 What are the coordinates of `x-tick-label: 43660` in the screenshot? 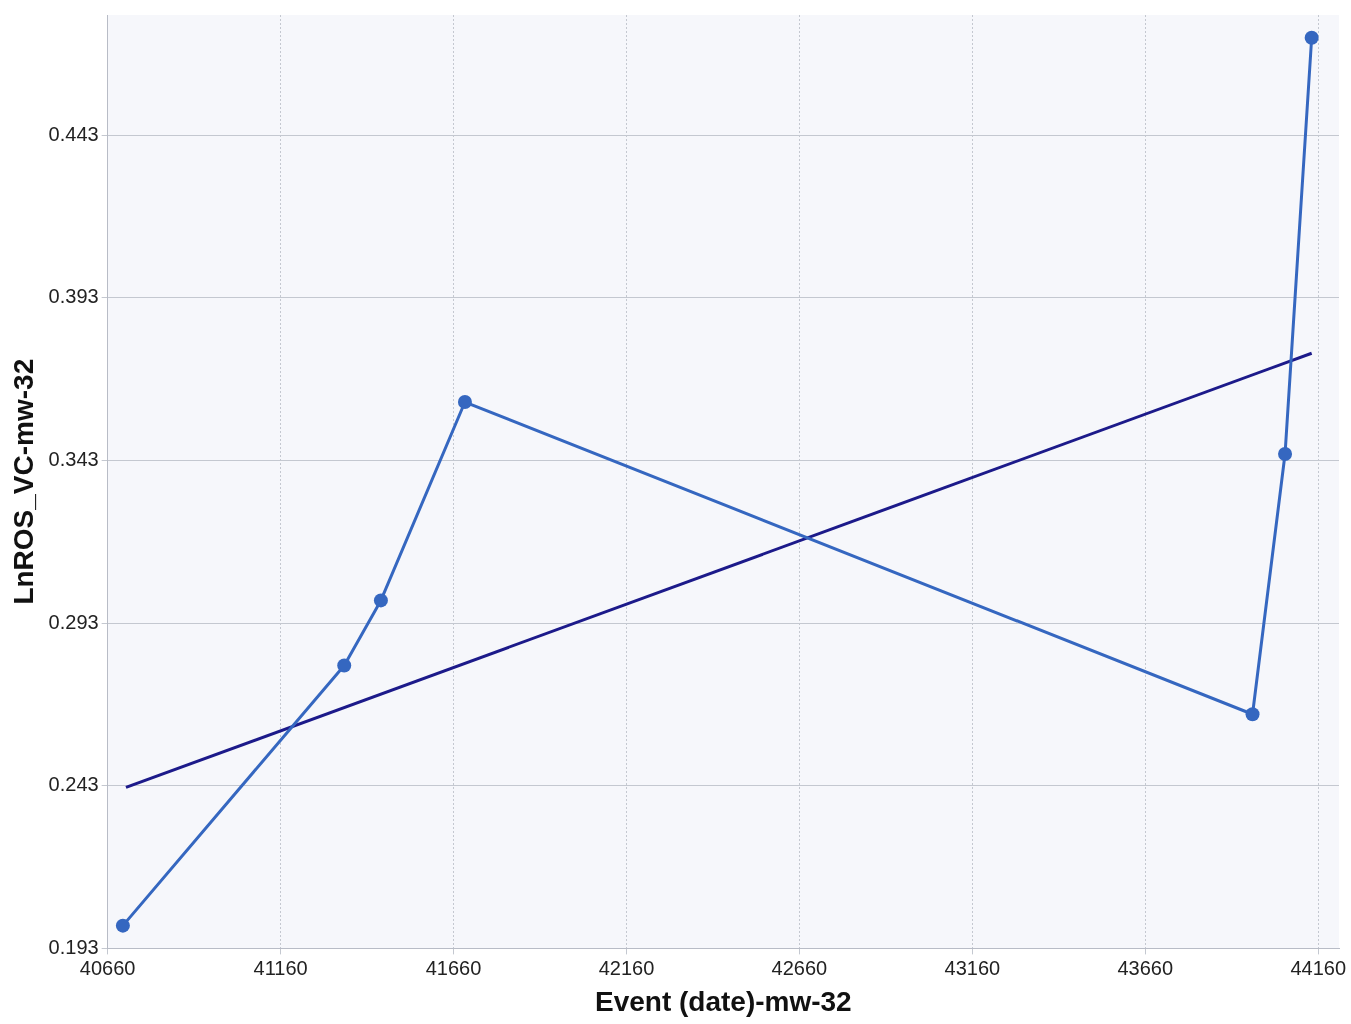 It's located at (1145, 967).